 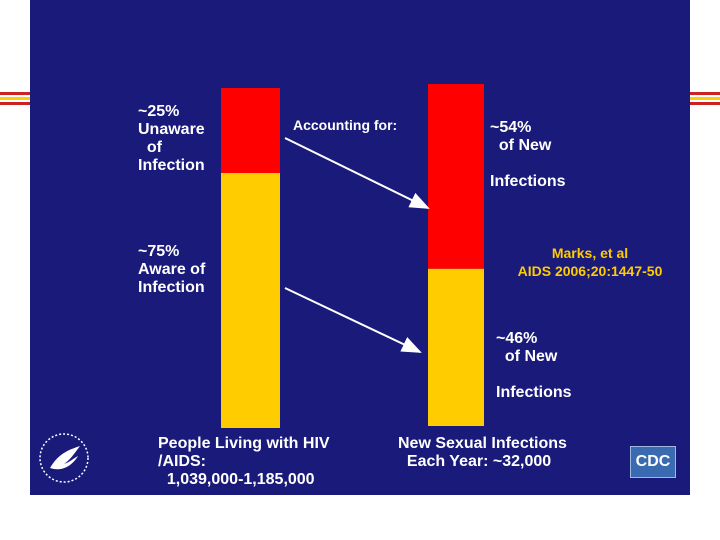 I want to click on annotation-accounting-for: Accounting for:, so click(x=345, y=125).